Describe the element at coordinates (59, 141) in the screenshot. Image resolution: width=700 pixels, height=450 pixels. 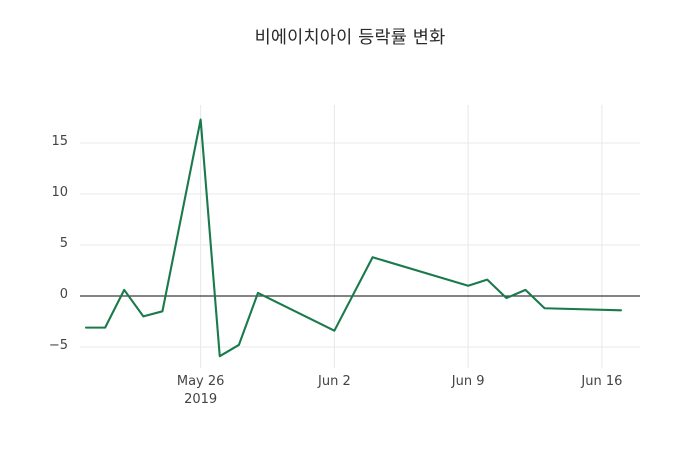
I see `y-axis-tick-label: 15` at that location.